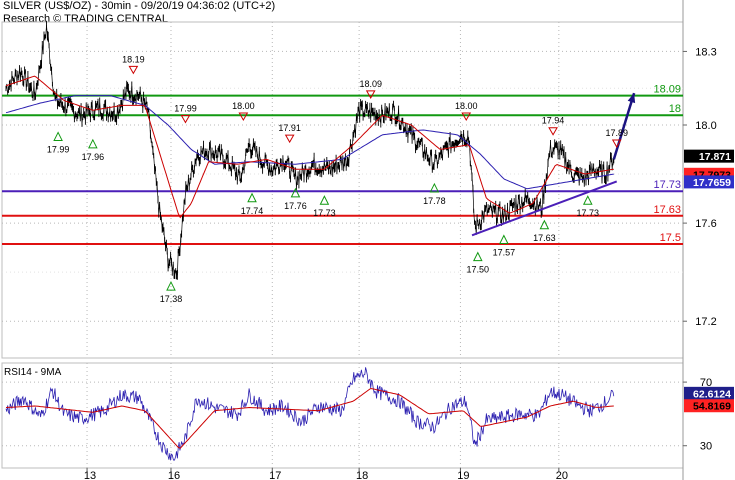 This screenshot has width=735, height=480. I want to click on x-tick-label: 20, so click(562, 475).